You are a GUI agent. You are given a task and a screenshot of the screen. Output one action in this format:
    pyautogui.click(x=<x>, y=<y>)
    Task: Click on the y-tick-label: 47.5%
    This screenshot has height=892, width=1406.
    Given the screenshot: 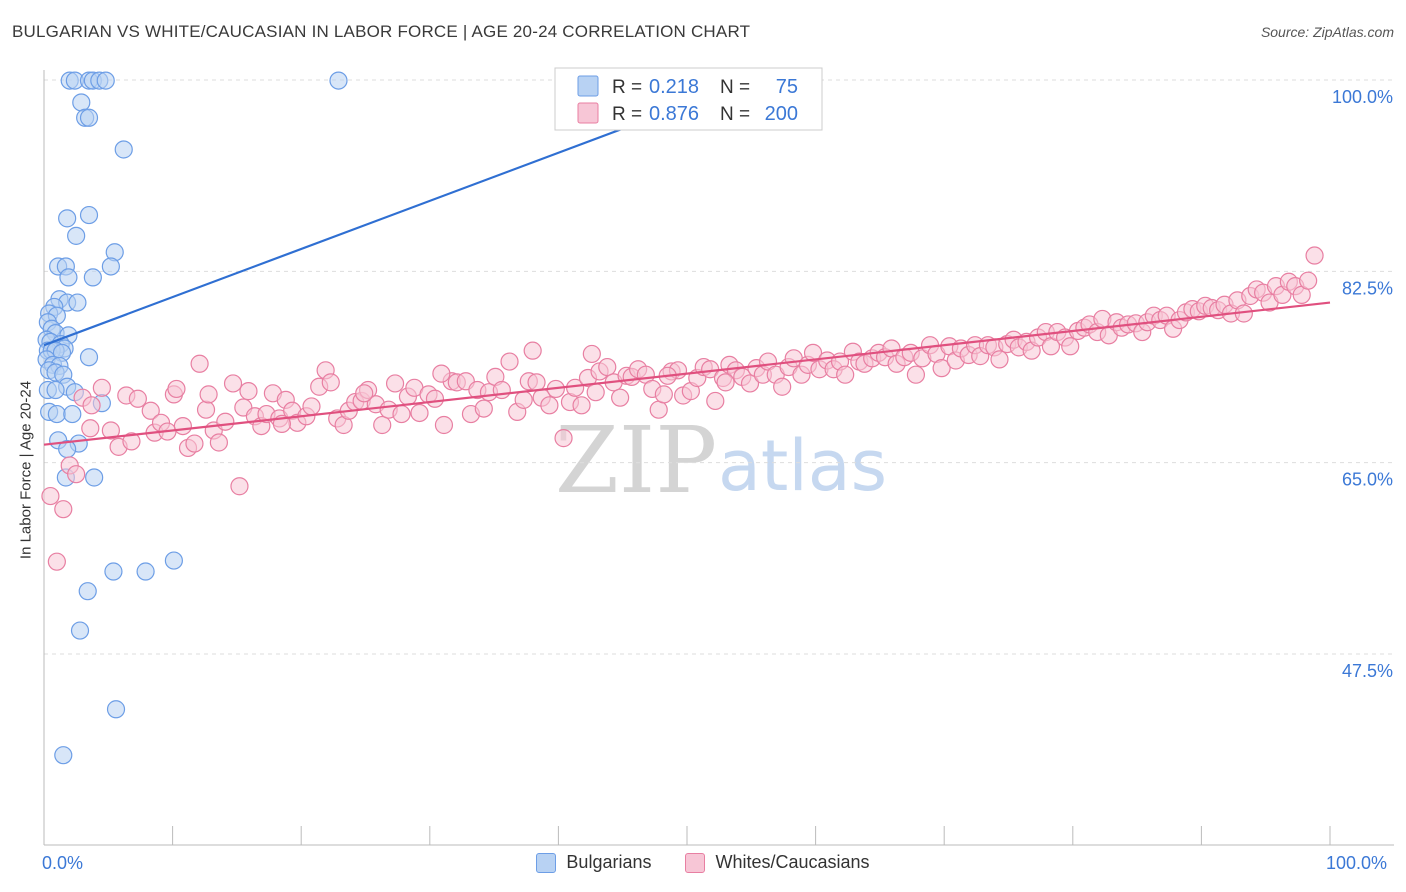 What is the action you would take?
    pyautogui.click(x=1367, y=671)
    